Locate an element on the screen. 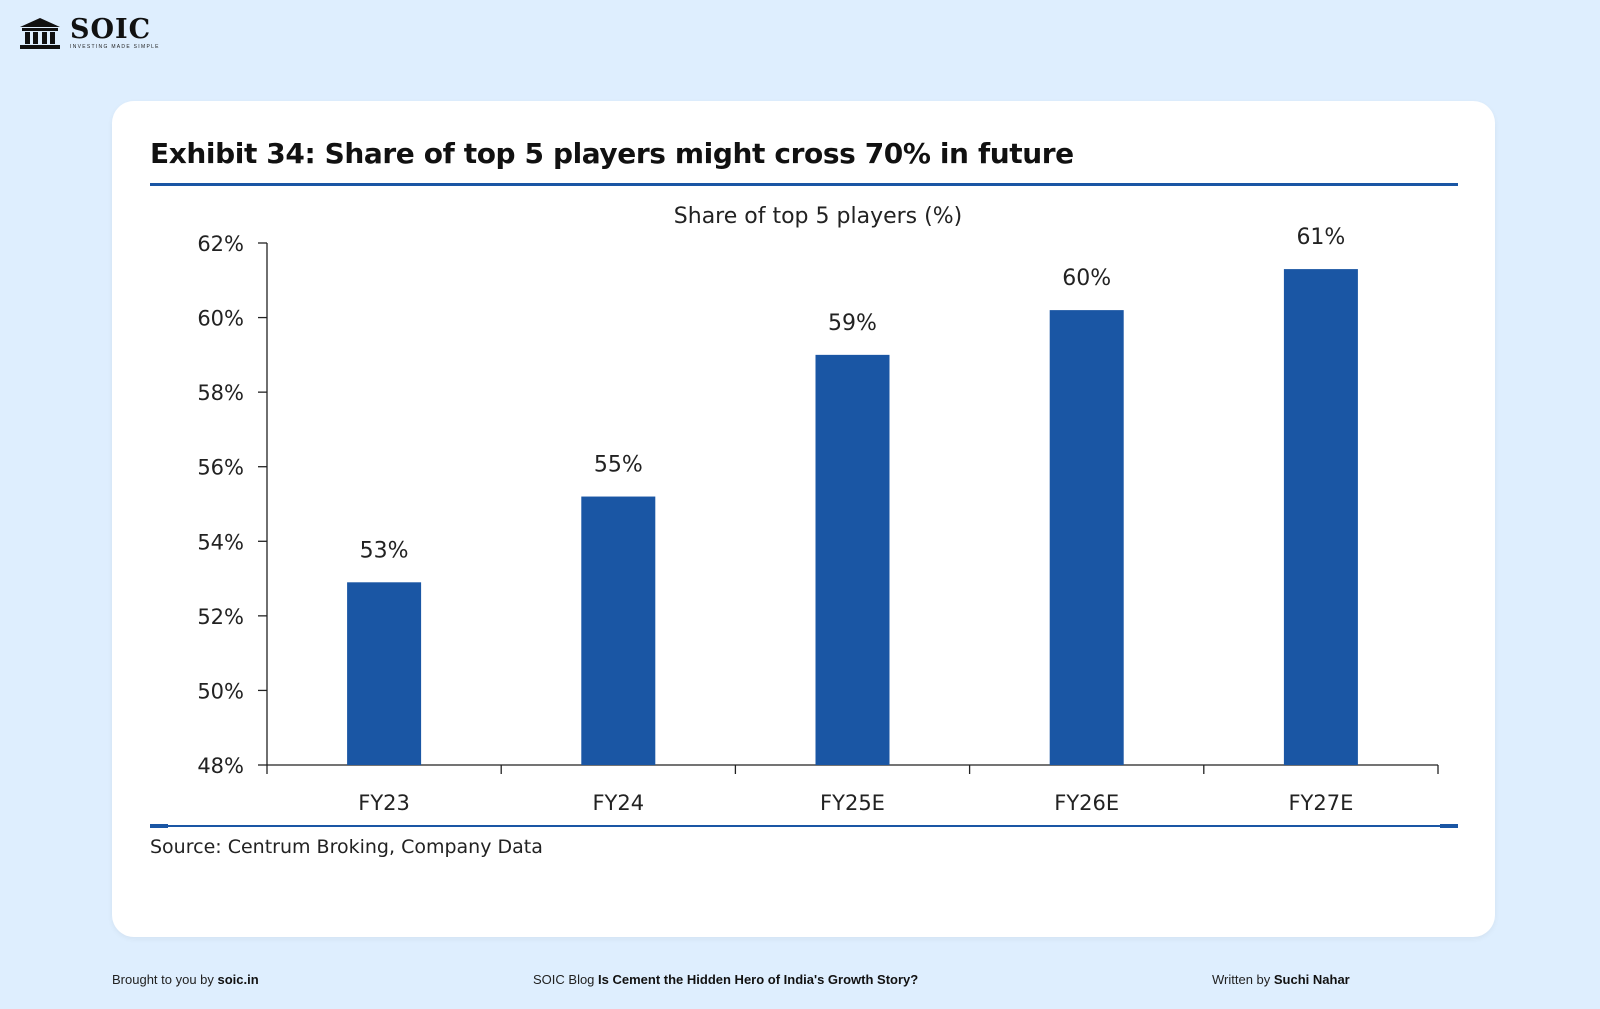  footer-brought-by: Brought to you by soic.in is located at coordinates (185, 979).